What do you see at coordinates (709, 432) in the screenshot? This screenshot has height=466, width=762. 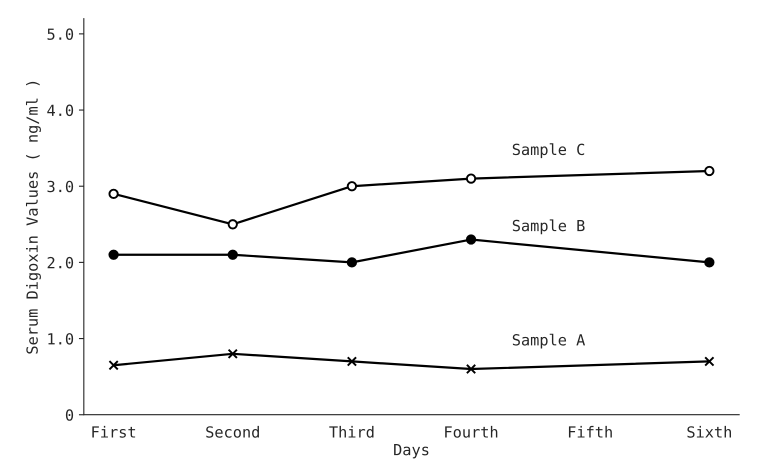 I see `x-tick-label: Sixth` at bounding box center [709, 432].